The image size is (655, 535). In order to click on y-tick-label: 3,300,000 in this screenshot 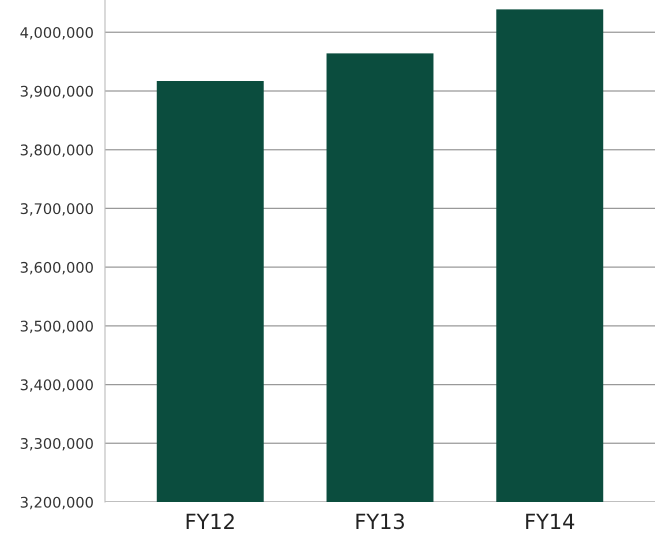, I will do `click(56, 444)`.